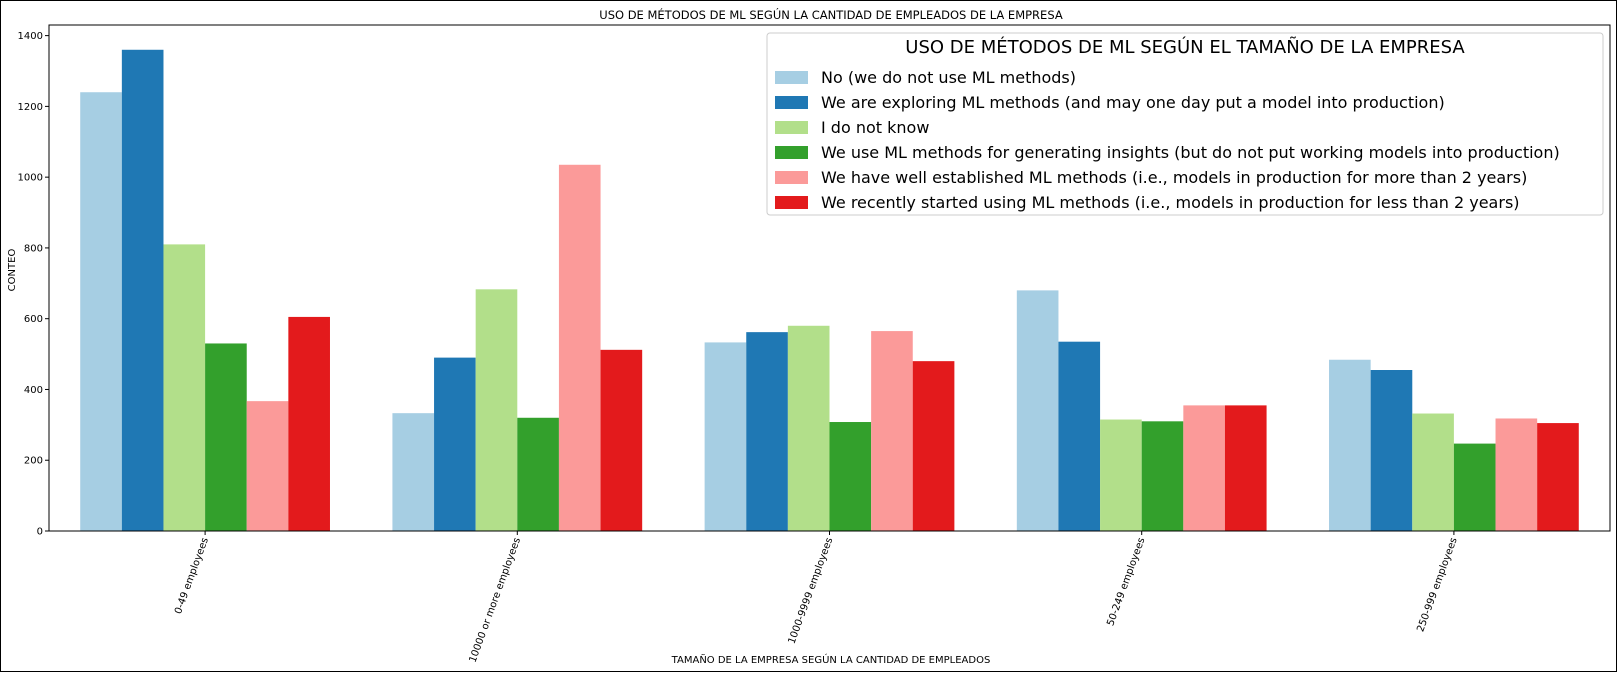  I want to click on y-tick-label: 1000, so click(30, 178).